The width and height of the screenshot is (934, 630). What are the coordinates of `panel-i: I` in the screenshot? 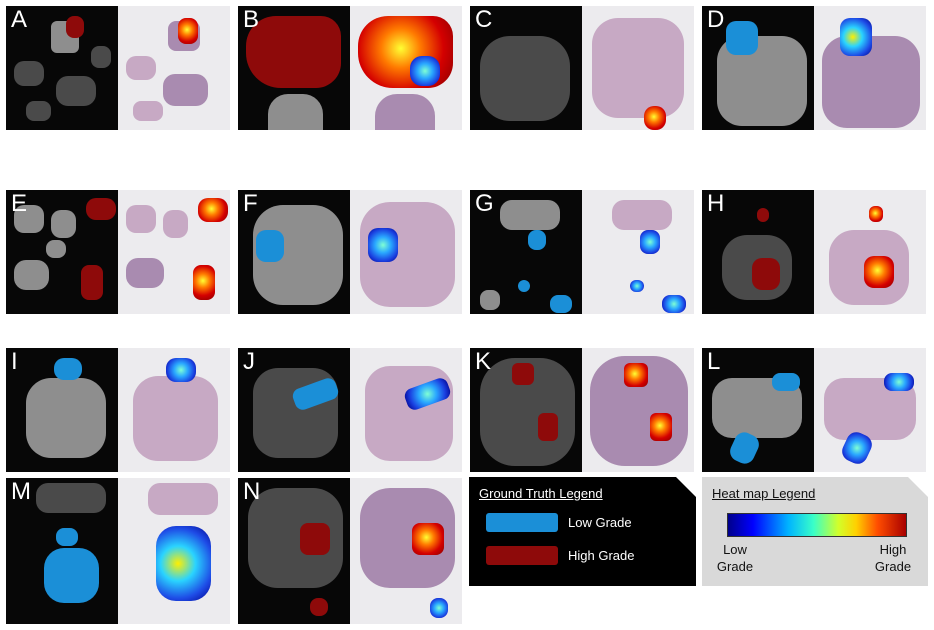 It's located at (118, 410).